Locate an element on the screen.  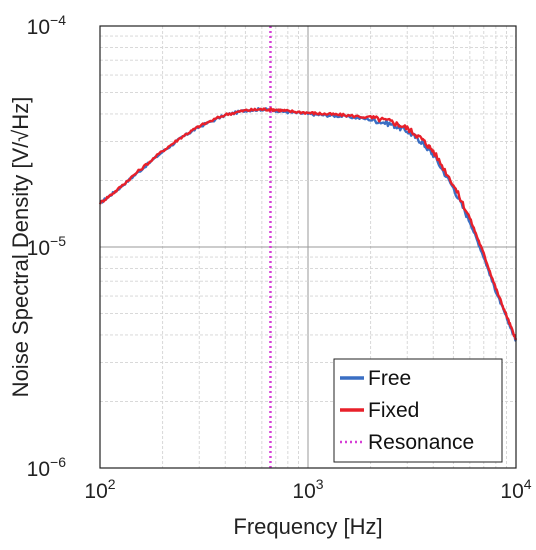
x-tick-labels: 10² 10³ 10⁴ is located at coordinates (307, 489).